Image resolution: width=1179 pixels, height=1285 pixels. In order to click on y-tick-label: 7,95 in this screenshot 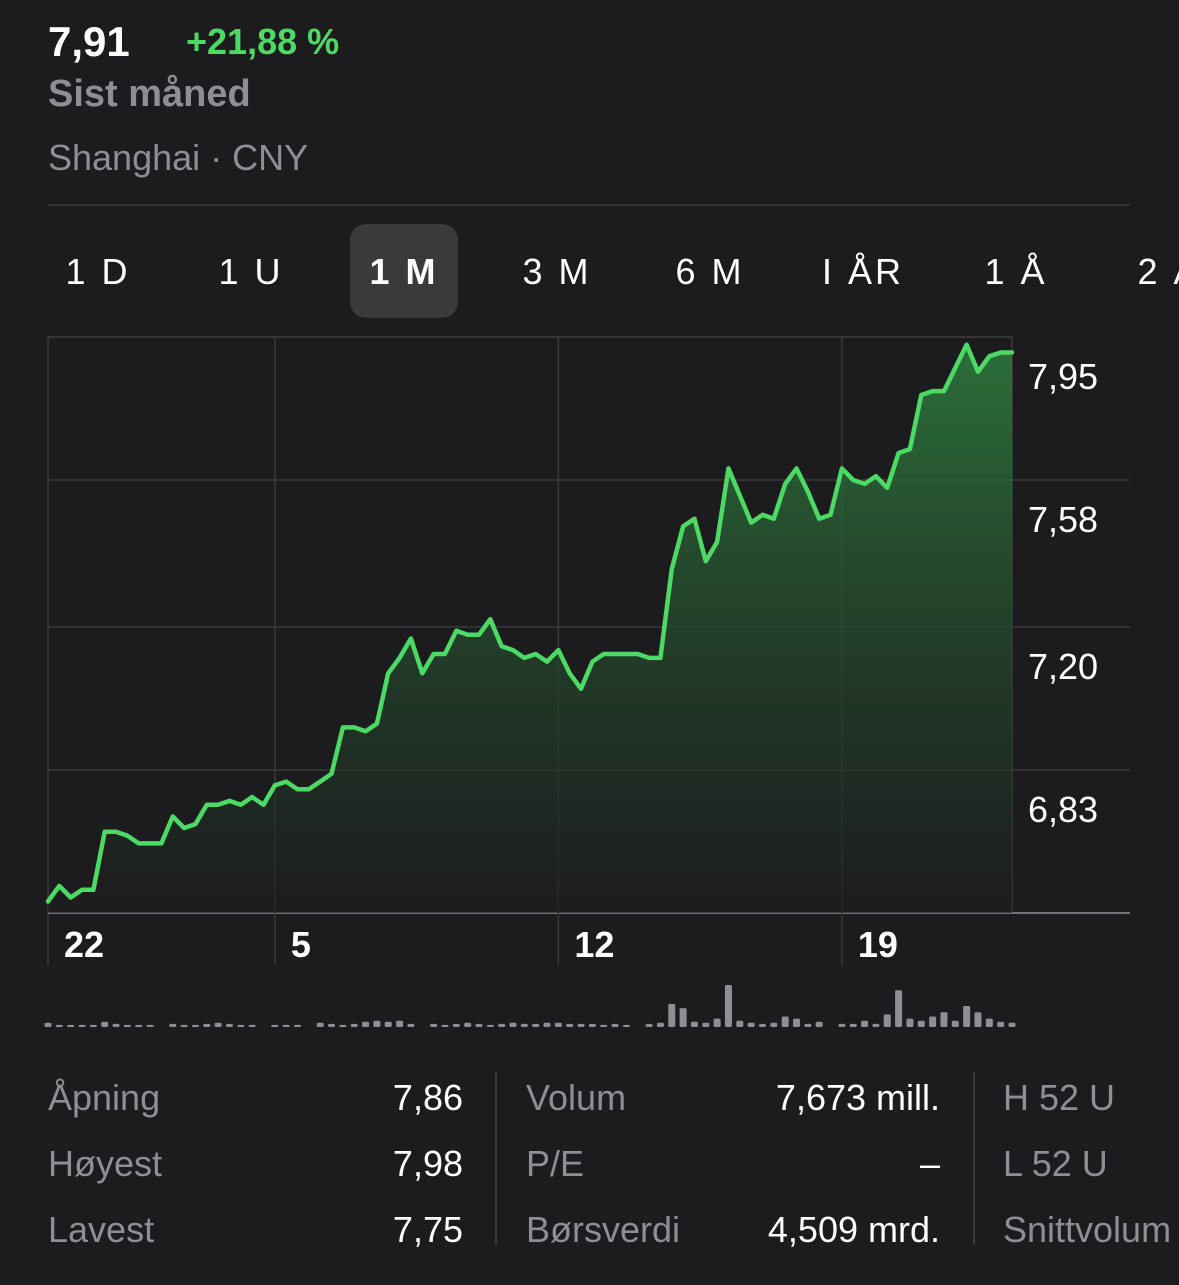, I will do `click(1063, 376)`.